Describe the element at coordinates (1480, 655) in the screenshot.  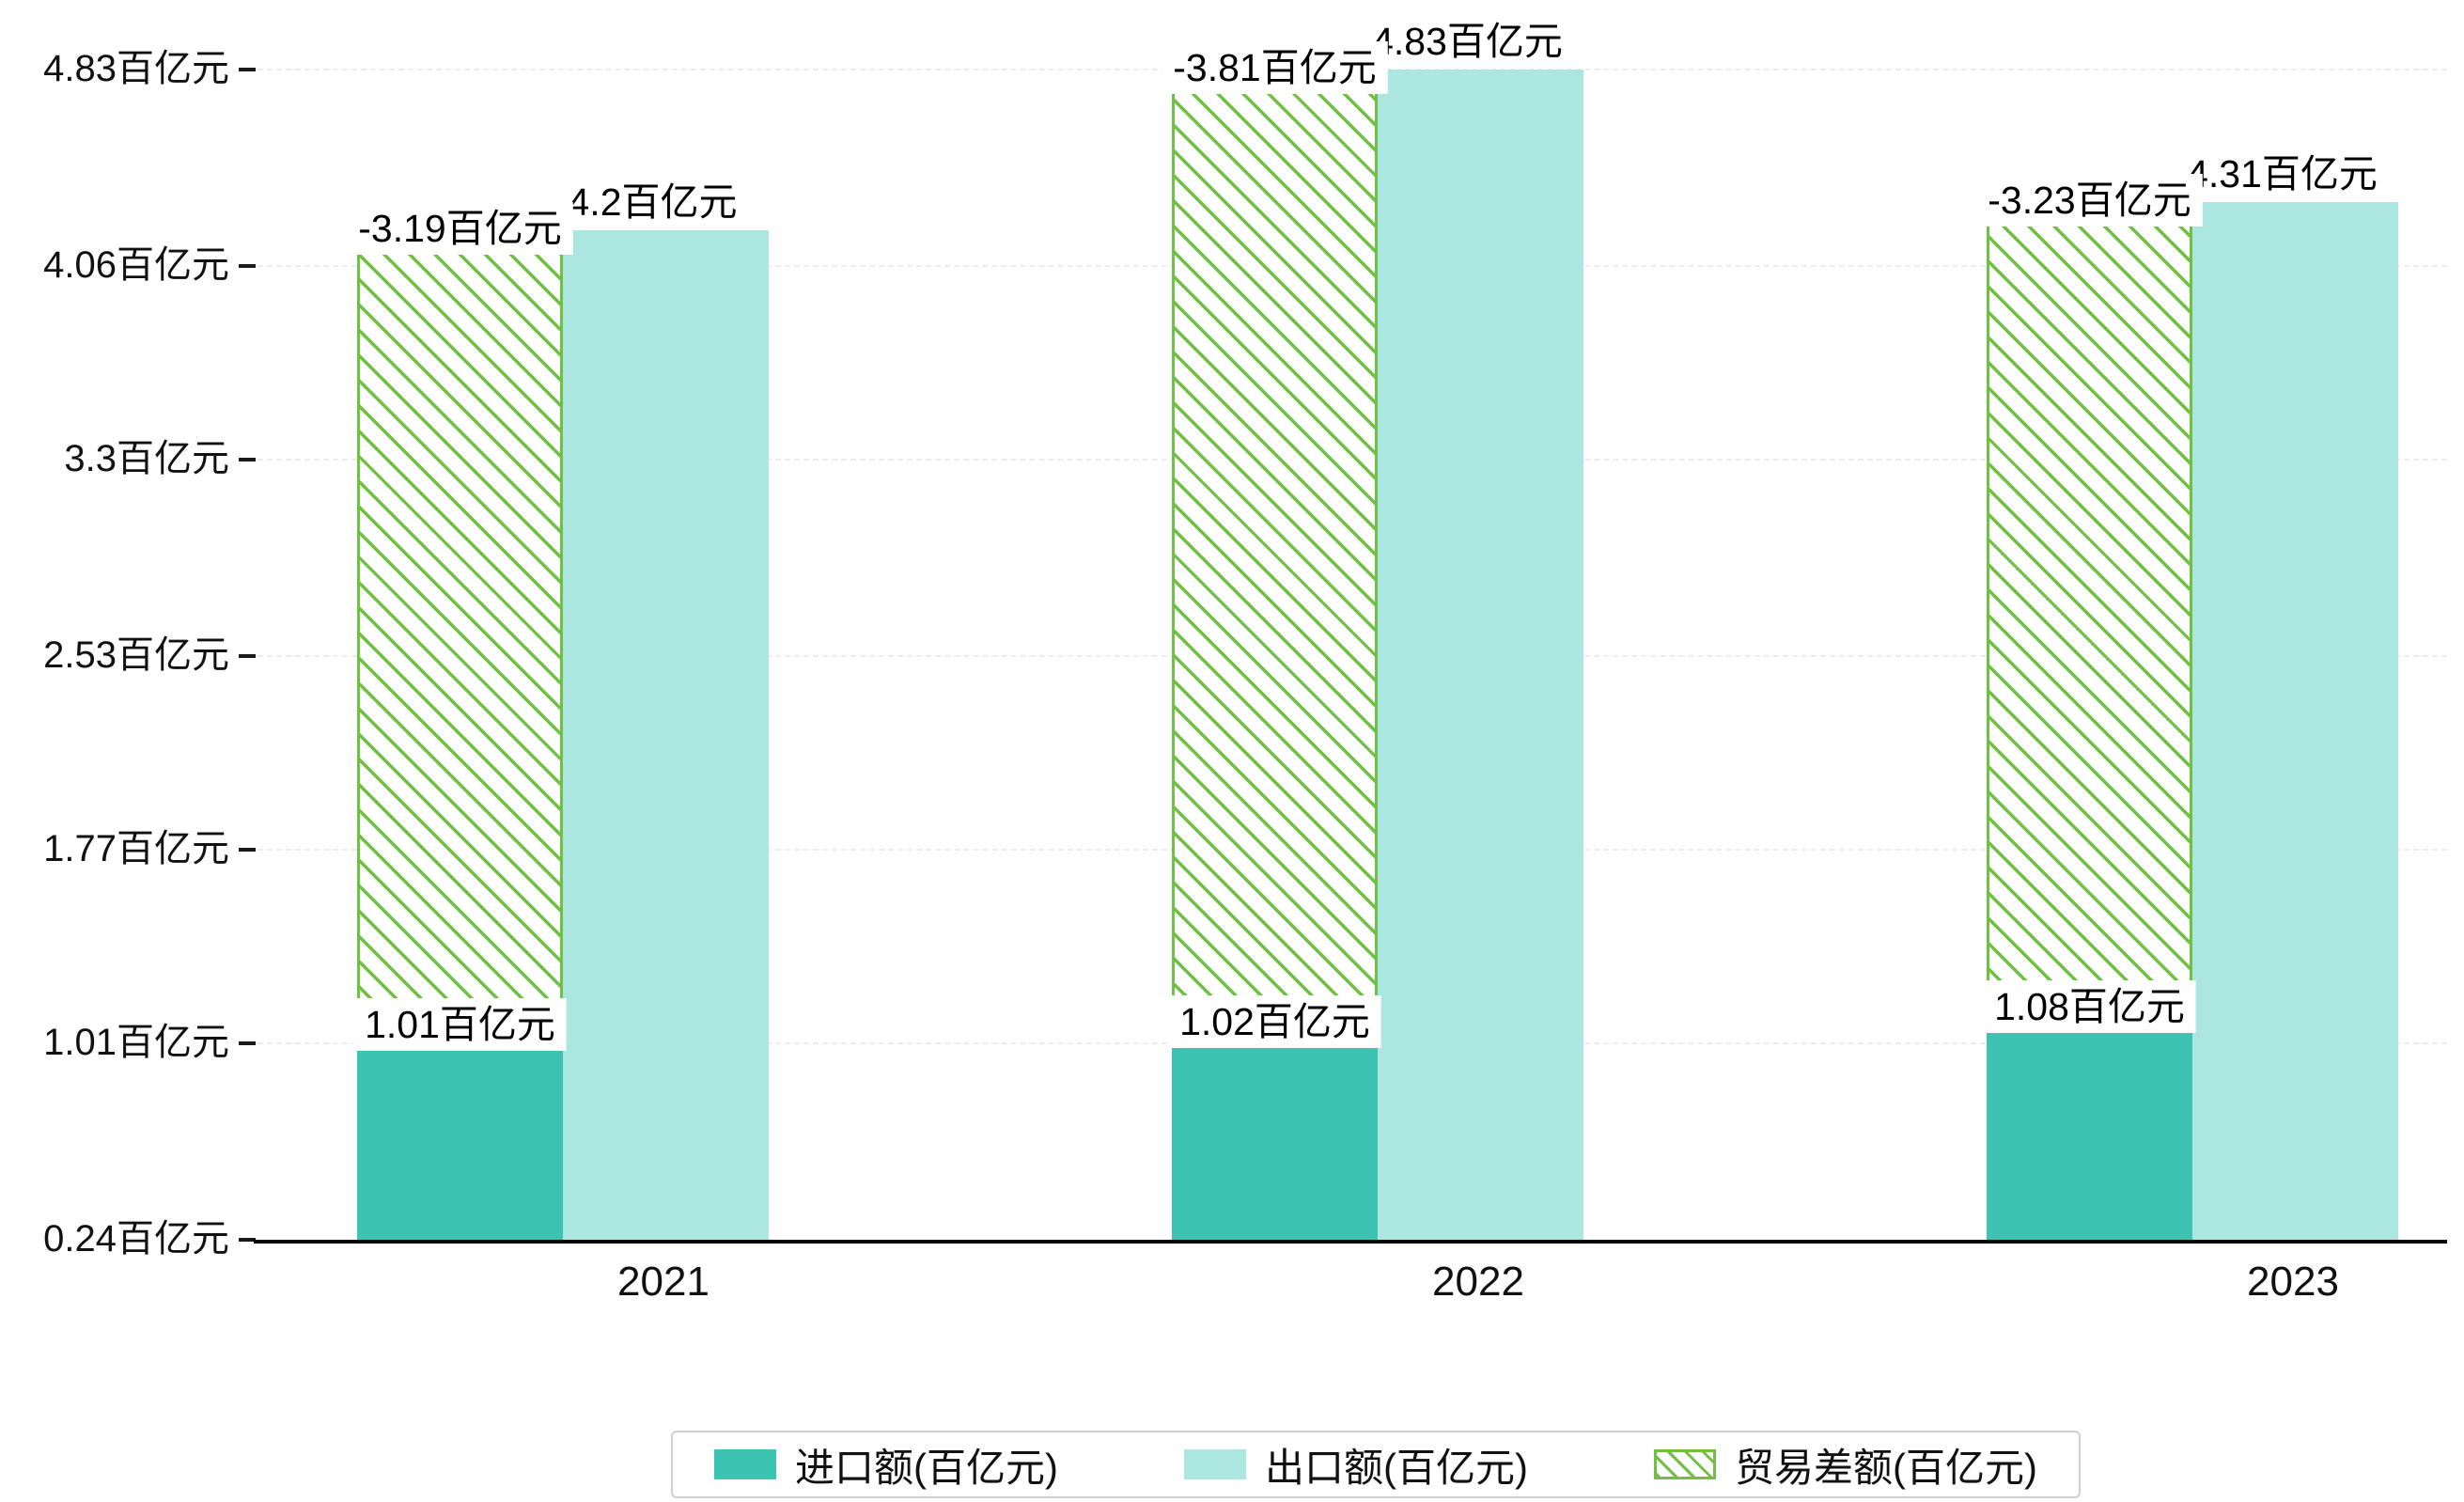
I see `bar-export-2022` at that location.